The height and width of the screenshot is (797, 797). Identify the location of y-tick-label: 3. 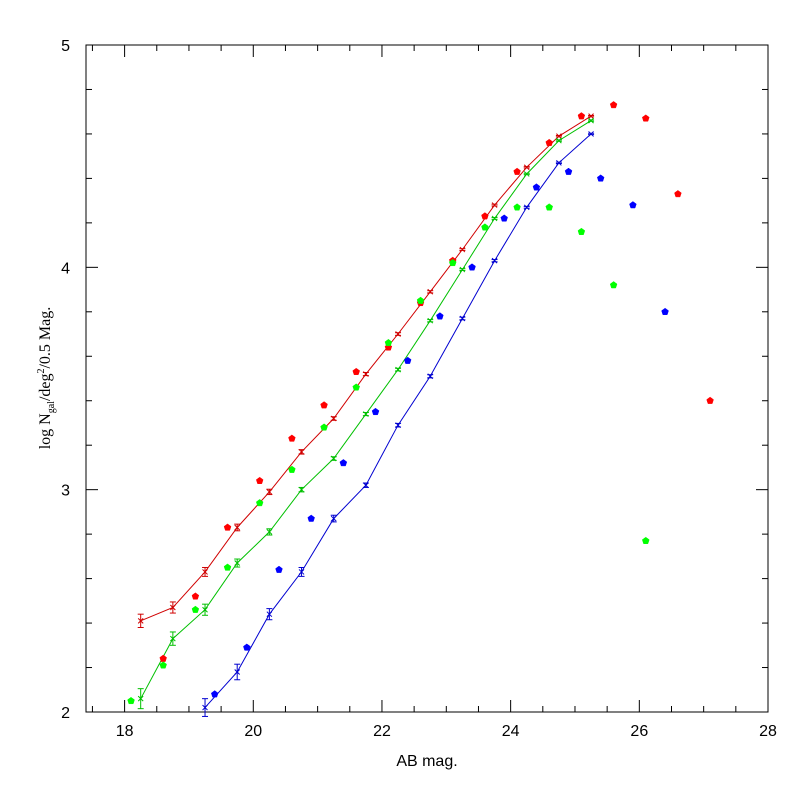
(65, 491).